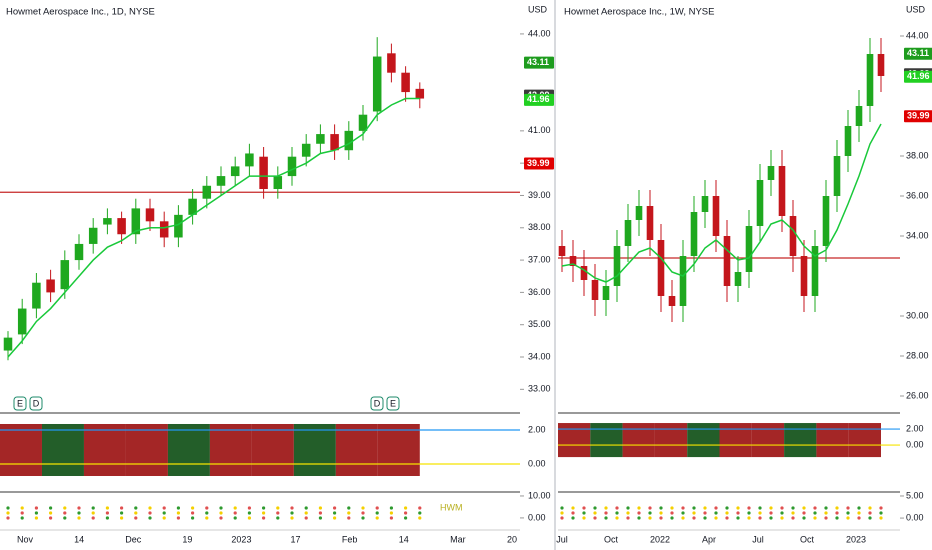 The height and width of the screenshot is (550, 932). Describe the element at coordinates (512, 539) in the screenshot. I see `x-tick-label: 20` at that location.